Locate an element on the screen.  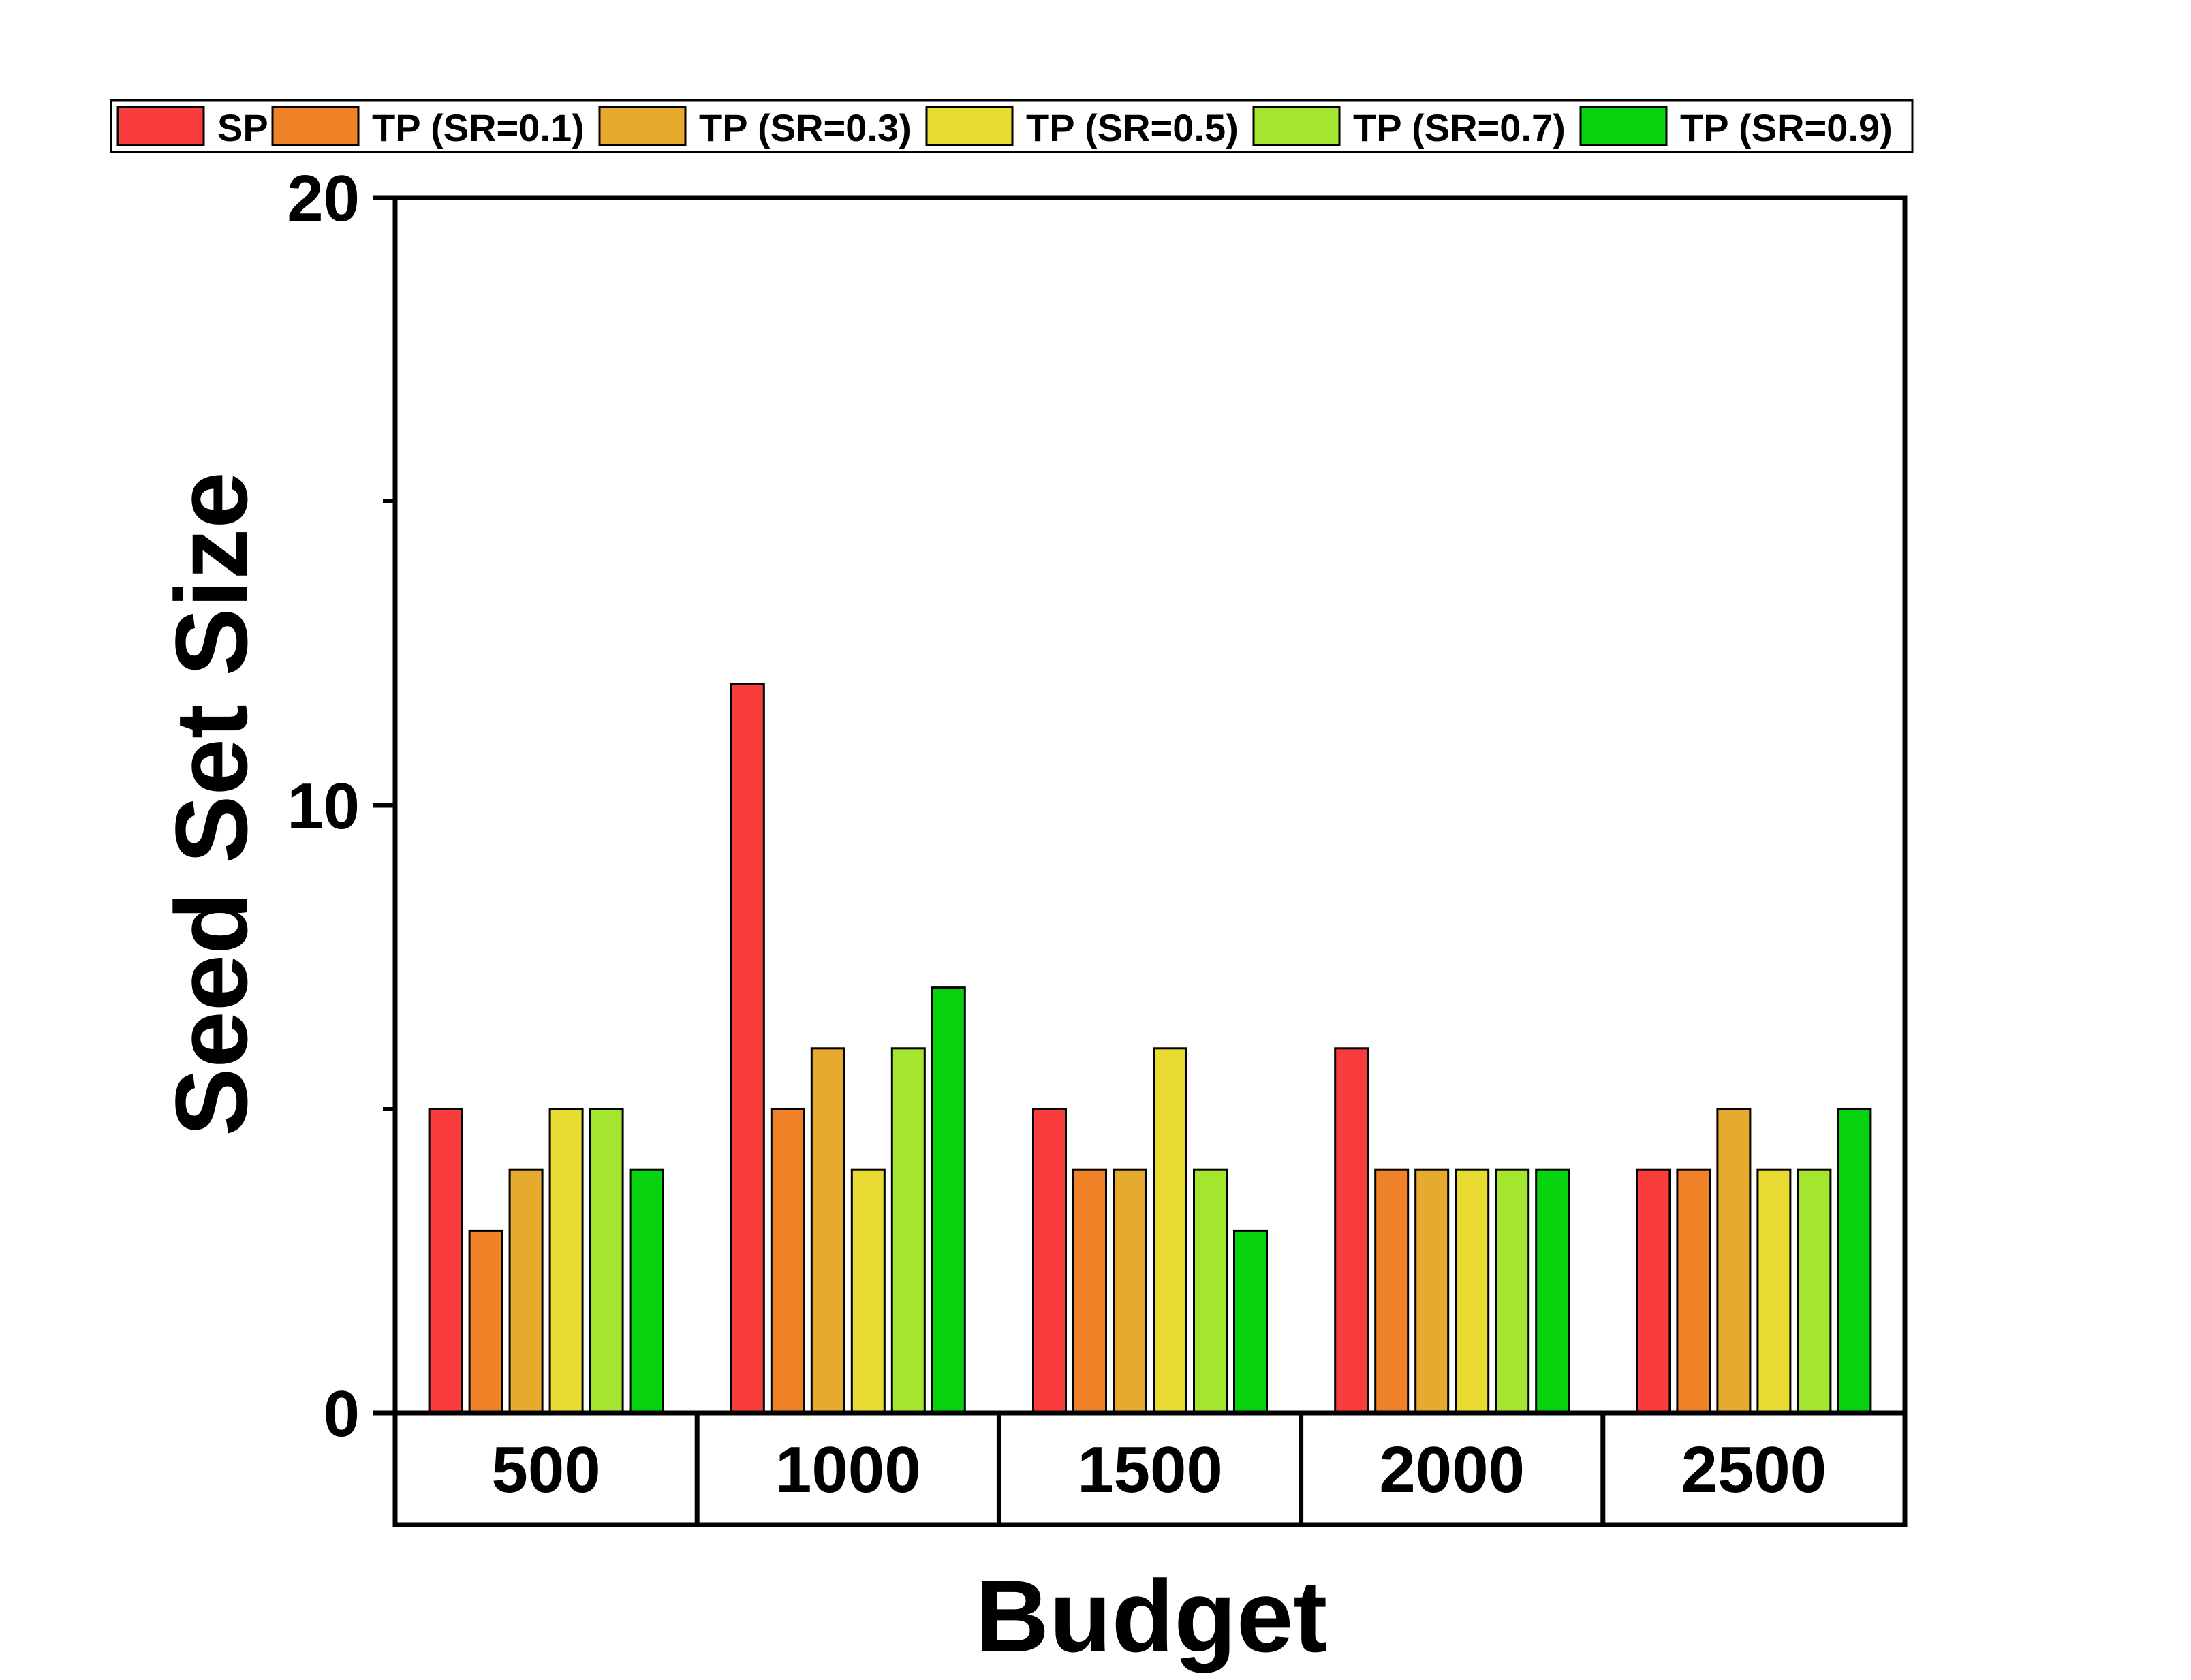
x-axis-categories: 500 1000 1500 2000 2500 is located at coordinates (1159, 1469).